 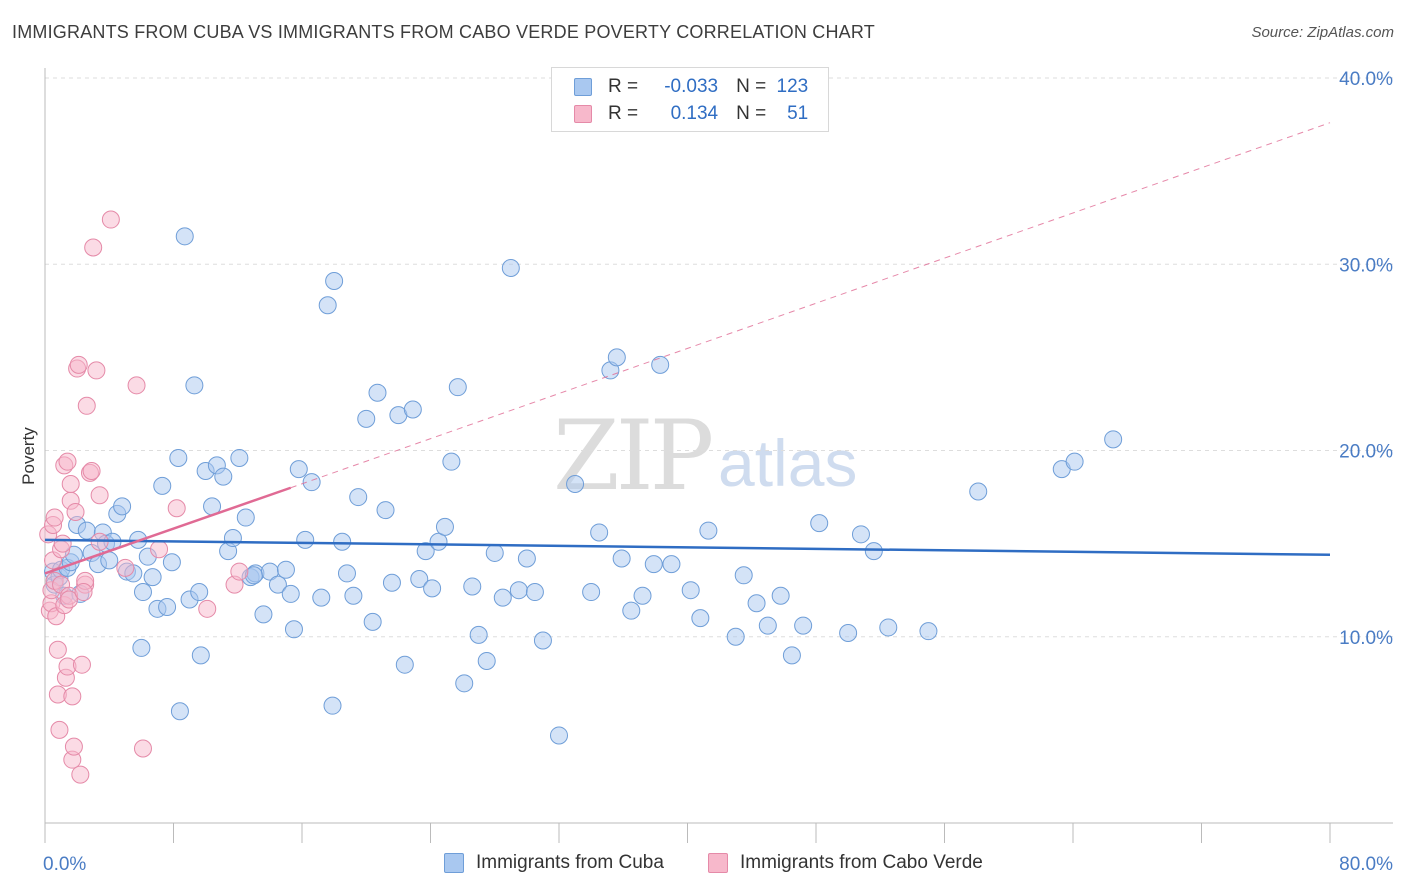 I want to click on cabo-verde-points, so click(x=144, y=497).